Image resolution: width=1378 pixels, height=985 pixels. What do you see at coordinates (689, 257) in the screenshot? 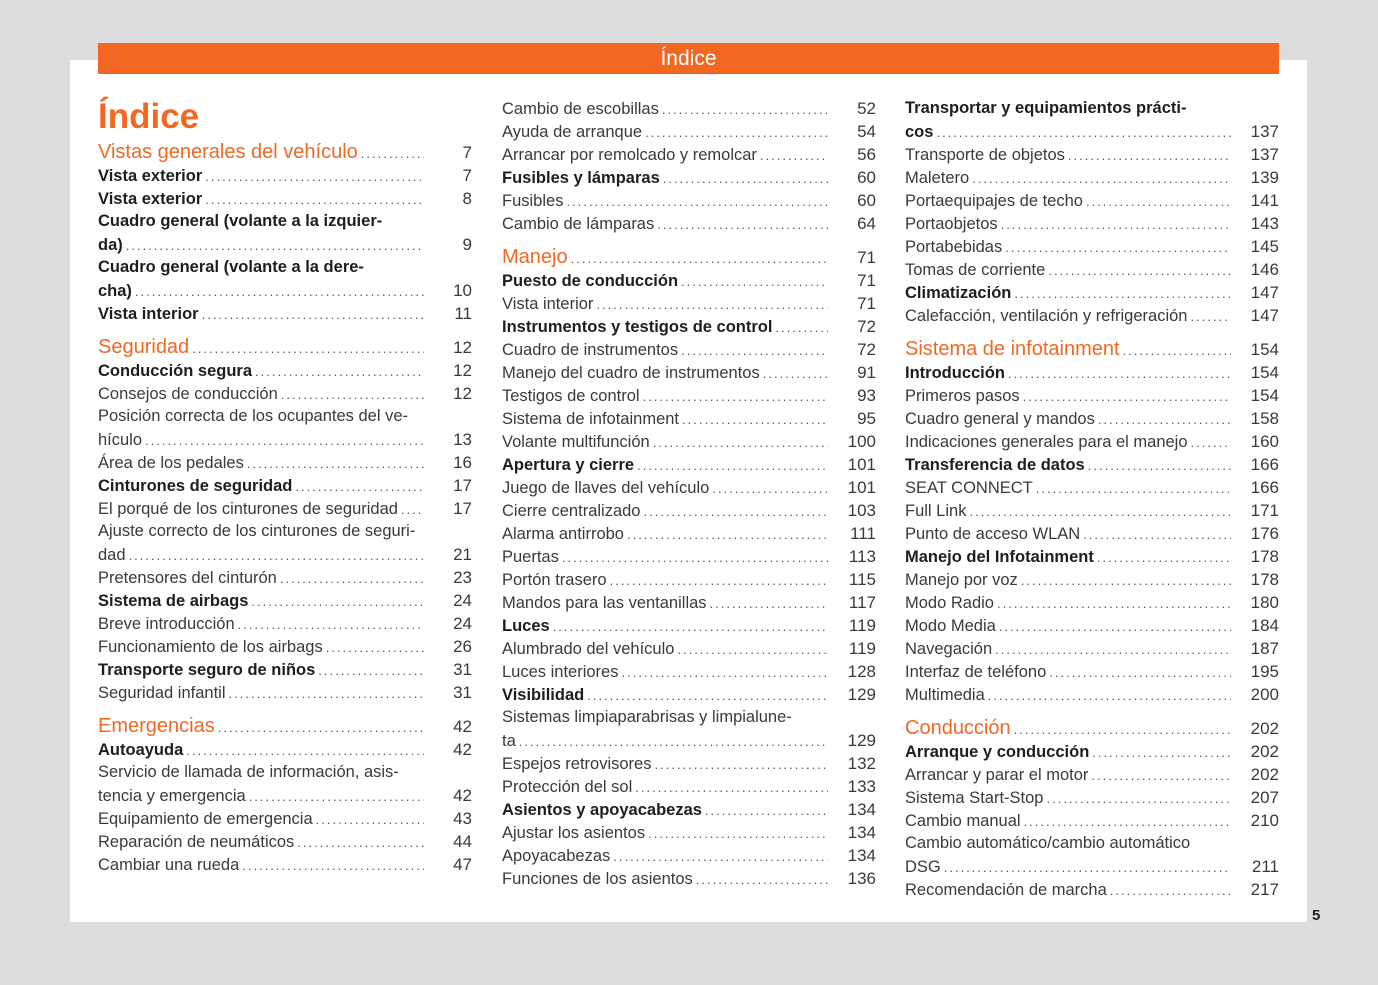
I see `toc-section: Manejo 71` at bounding box center [689, 257].